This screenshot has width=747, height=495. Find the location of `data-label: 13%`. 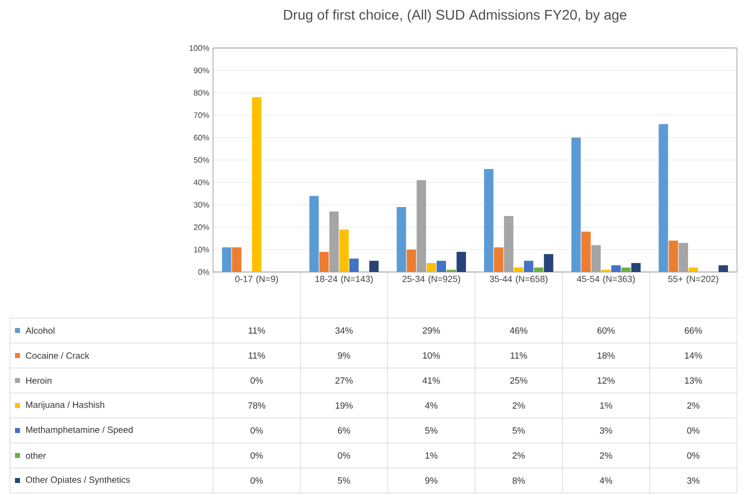

data-label: 13% is located at coordinates (693, 380).